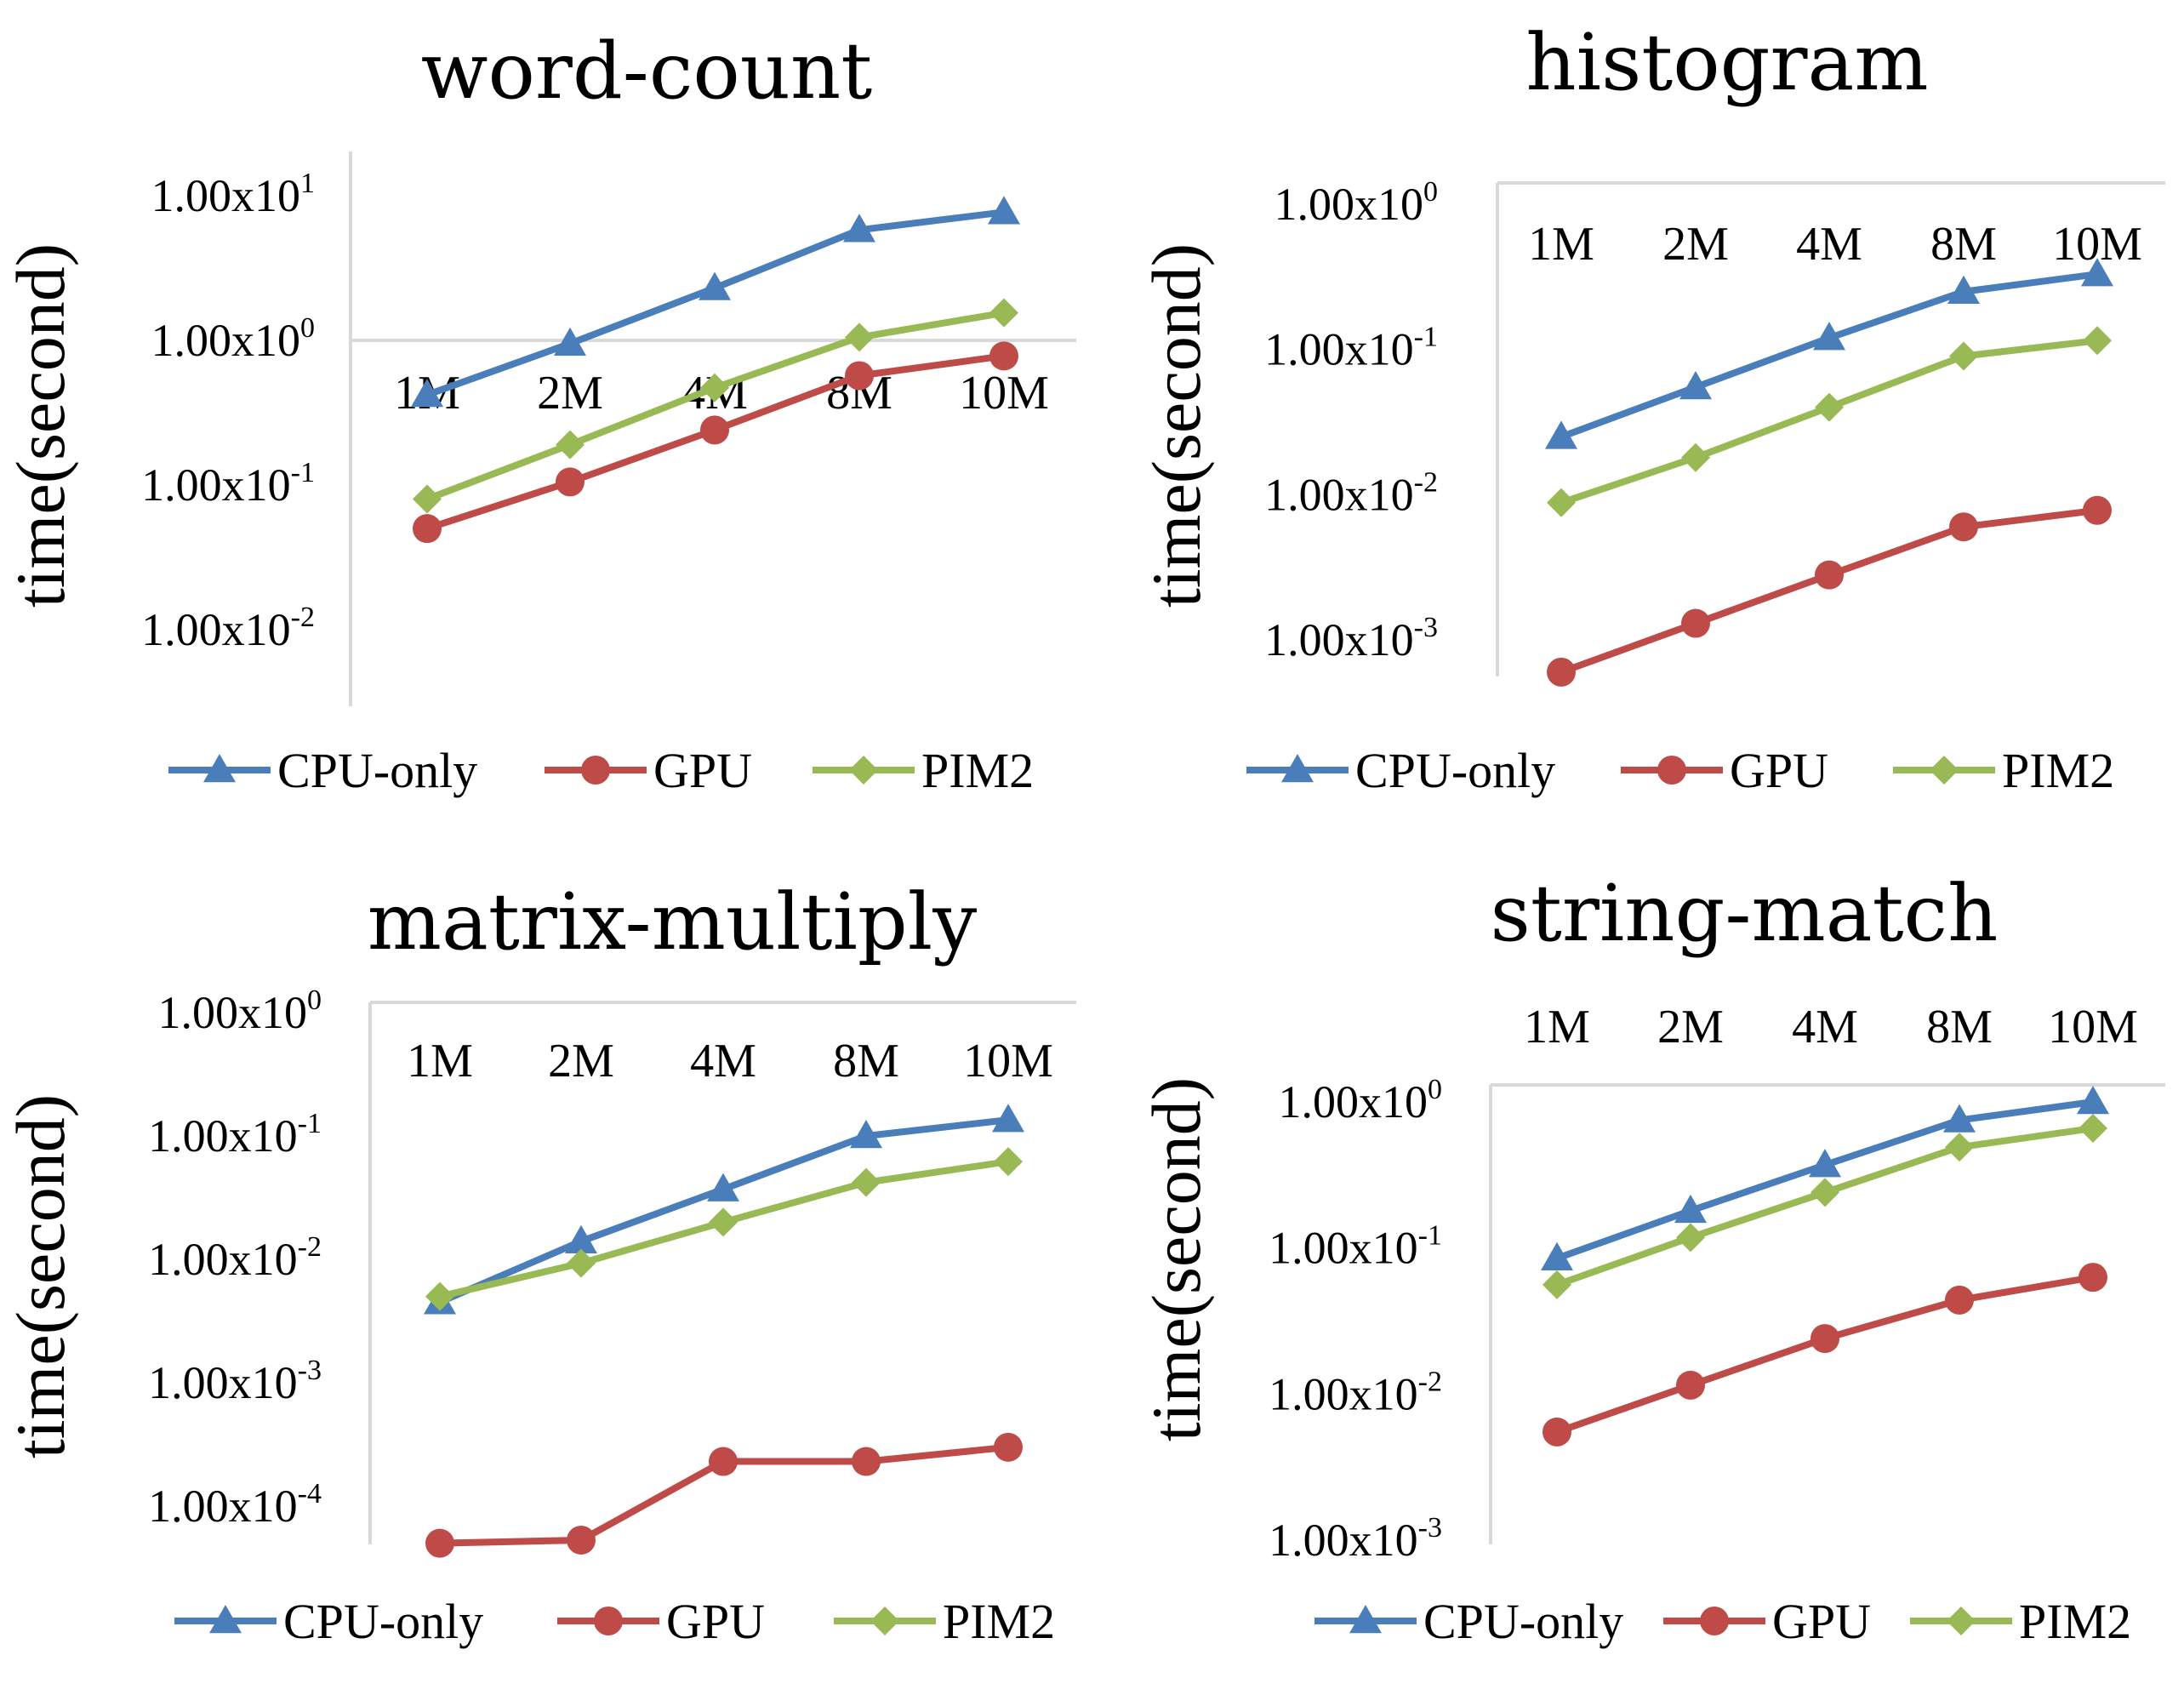  What do you see at coordinates (1727, 63) in the screenshot?
I see `chart-title: histogram` at bounding box center [1727, 63].